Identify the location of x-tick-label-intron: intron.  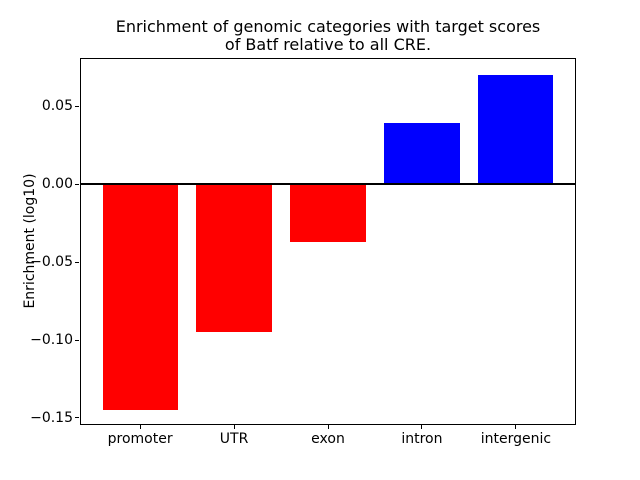
(422, 439).